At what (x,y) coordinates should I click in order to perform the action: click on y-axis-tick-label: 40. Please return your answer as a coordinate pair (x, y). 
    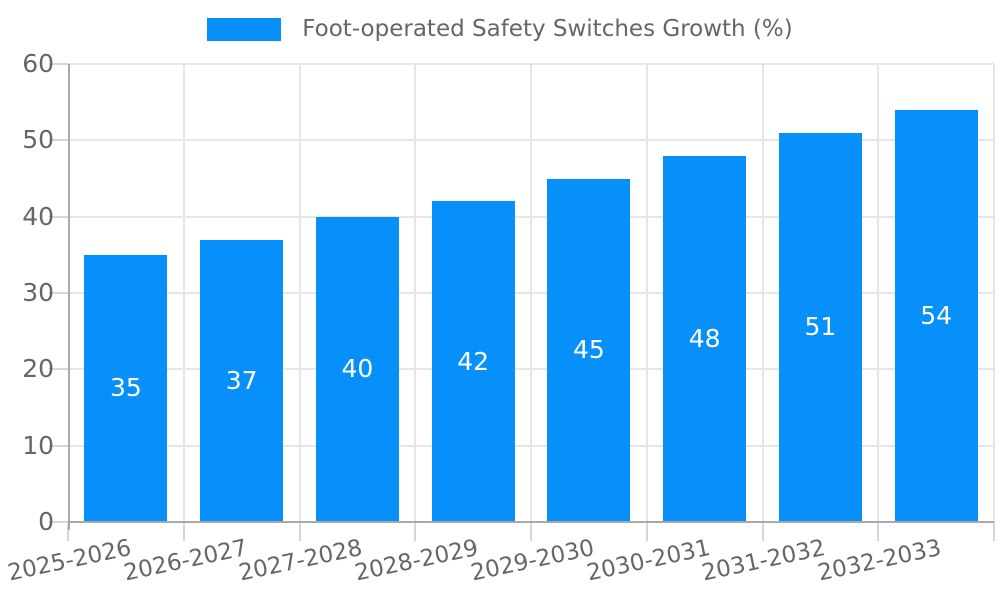
    Looking at the image, I should click on (38, 216).